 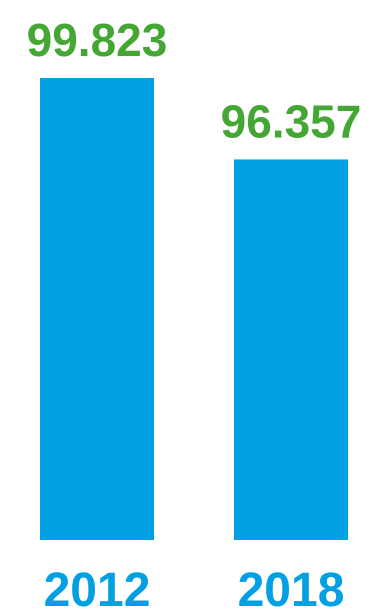 What do you see at coordinates (97, 40) in the screenshot?
I see `value-label-2012: 99.823` at bounding box center [97, 40].